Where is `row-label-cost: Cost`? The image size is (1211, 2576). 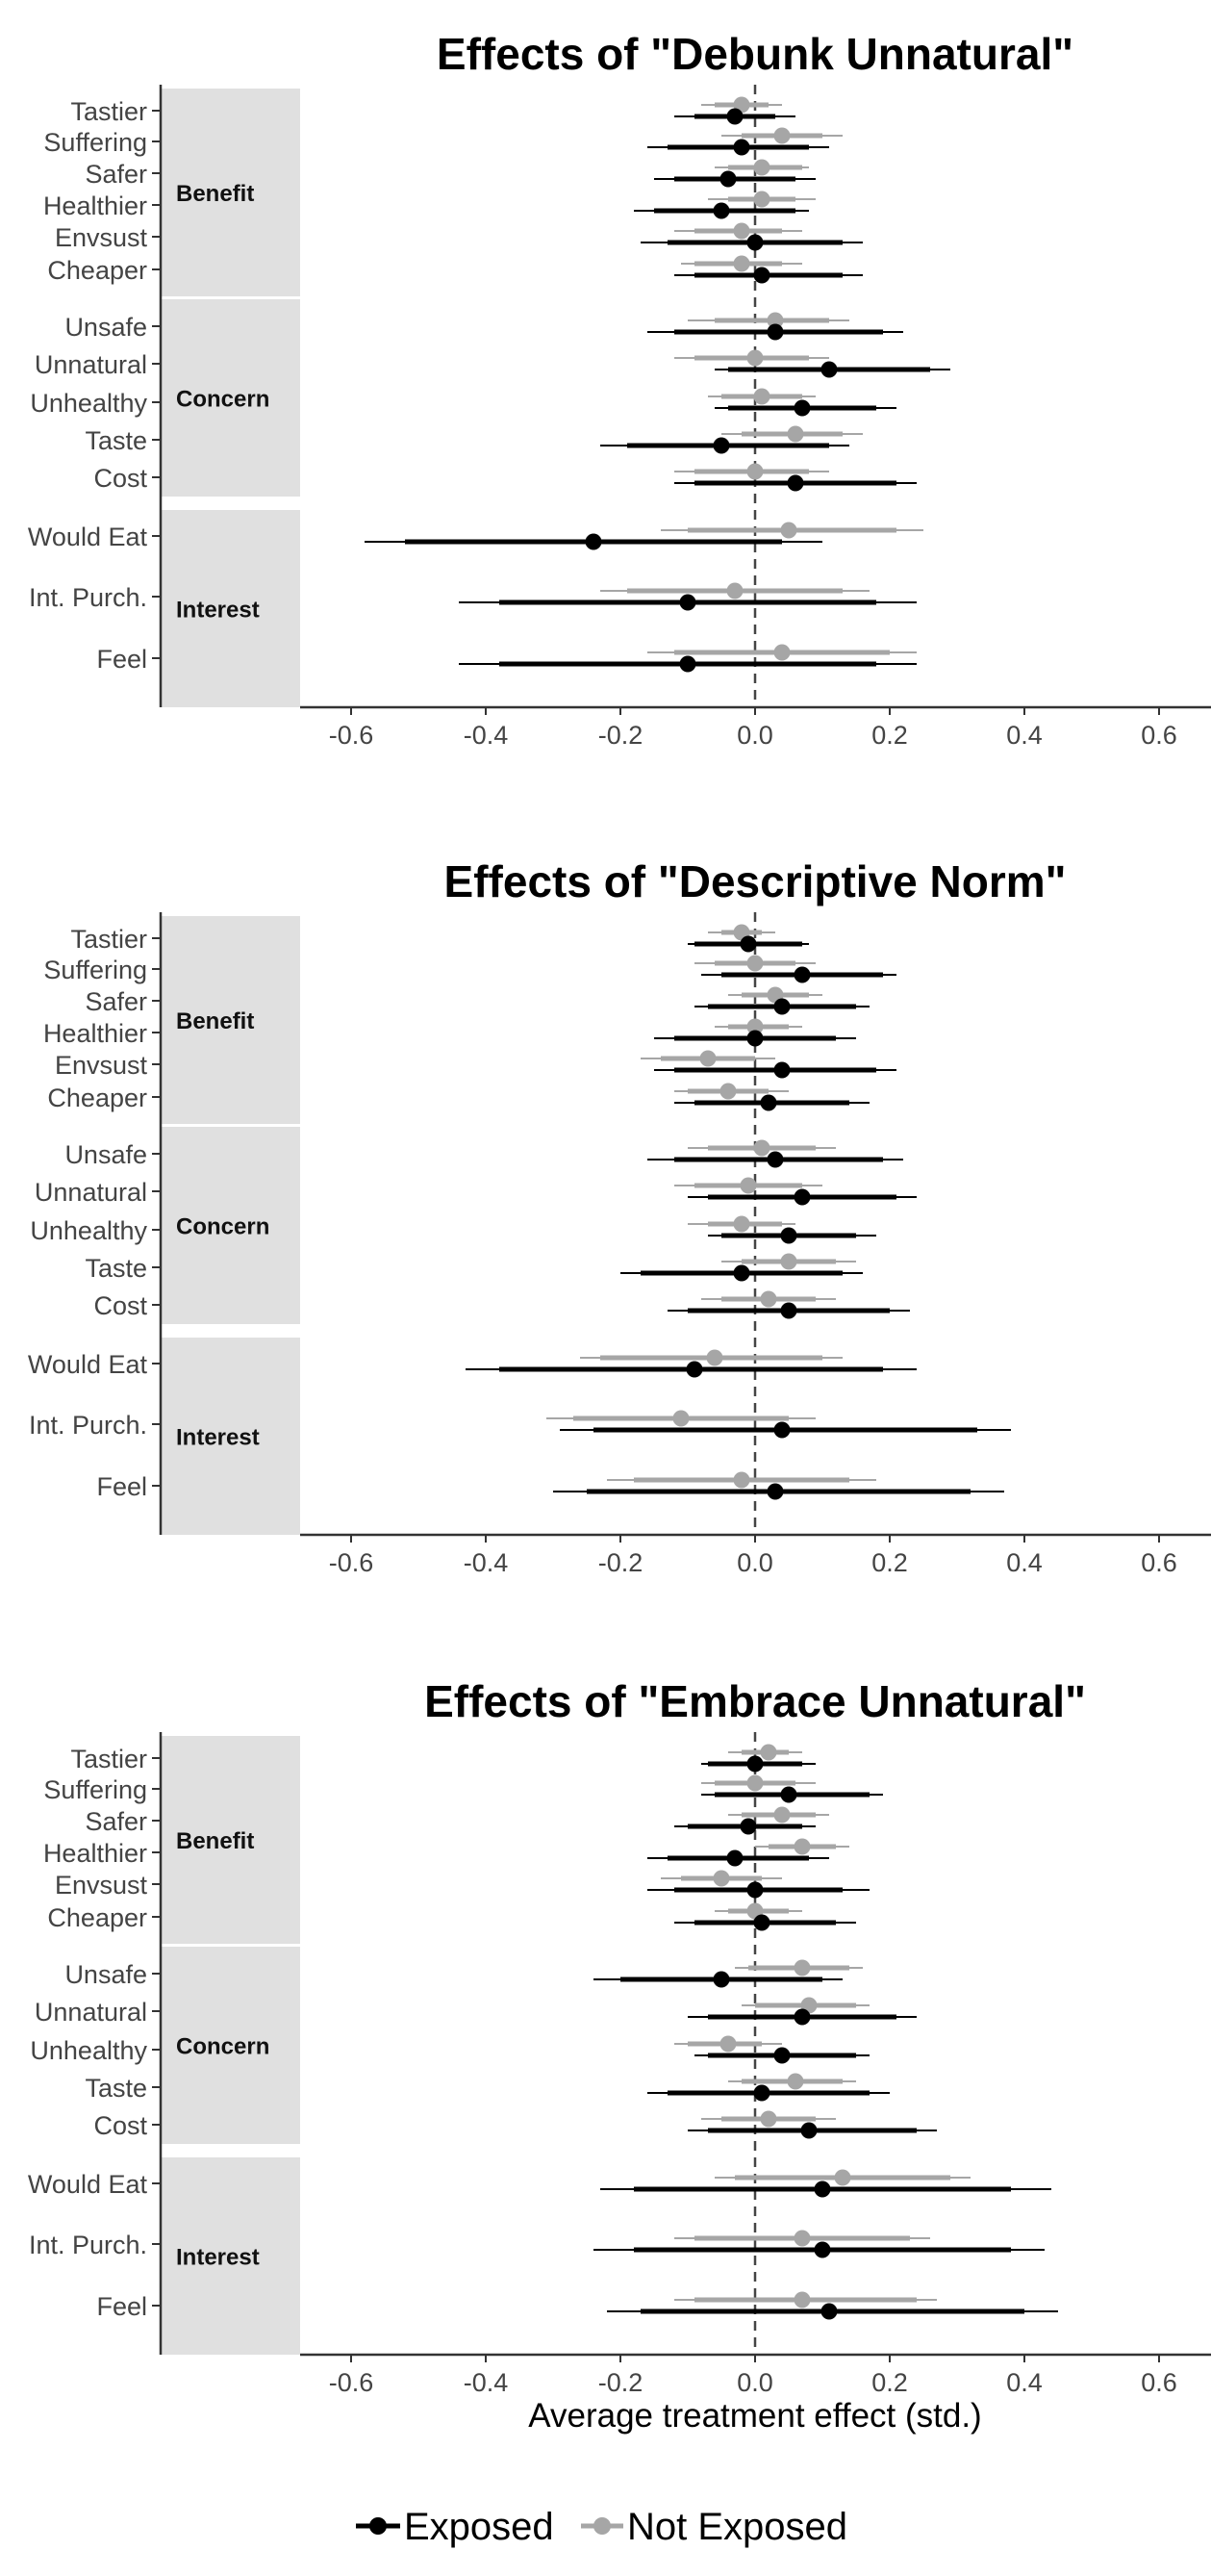
row-label-cost: Cost is located at coordinates (120, 478).